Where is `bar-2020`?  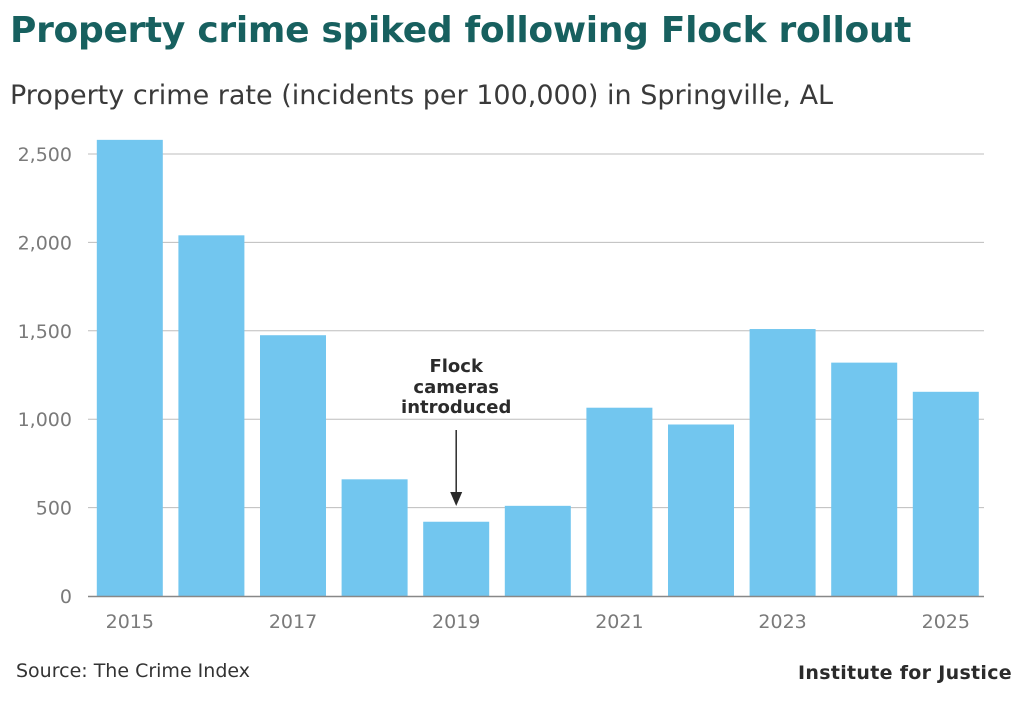 bar-2020 is located at coordinates (537, 550).